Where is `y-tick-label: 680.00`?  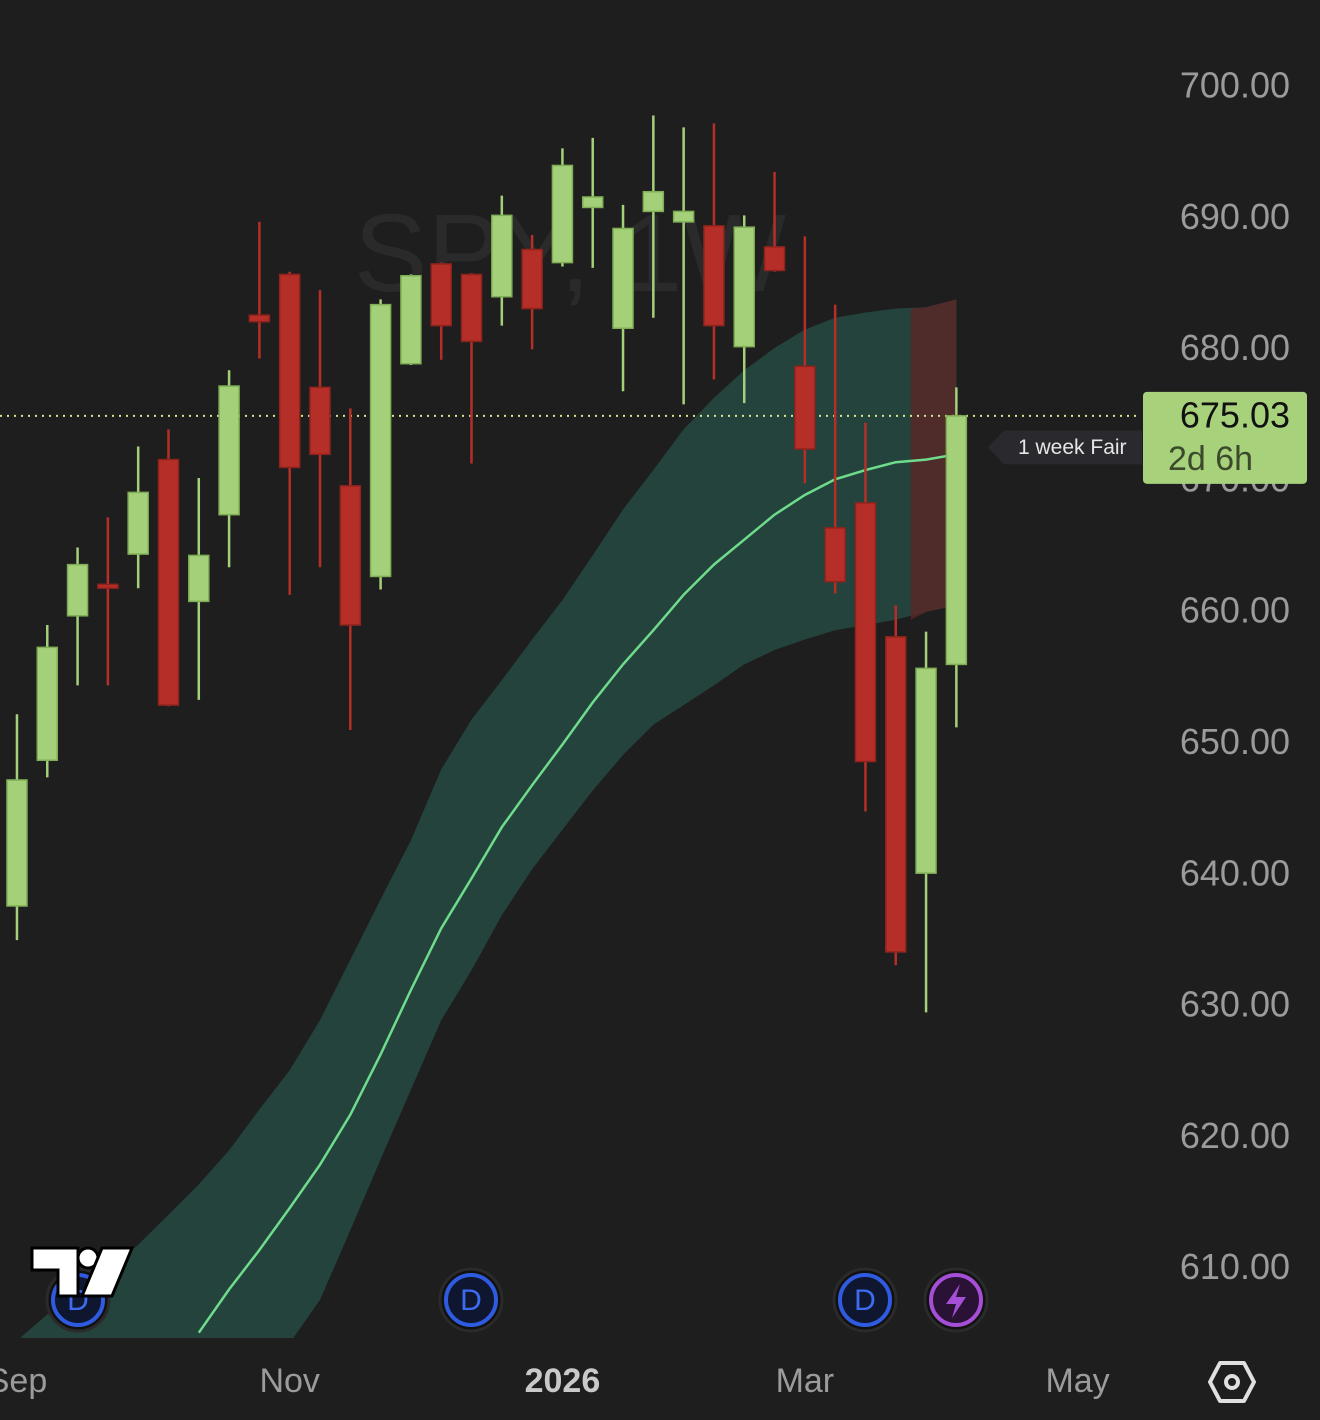 y-tick-label: 680.00 is located at coordinates (1235, 347).